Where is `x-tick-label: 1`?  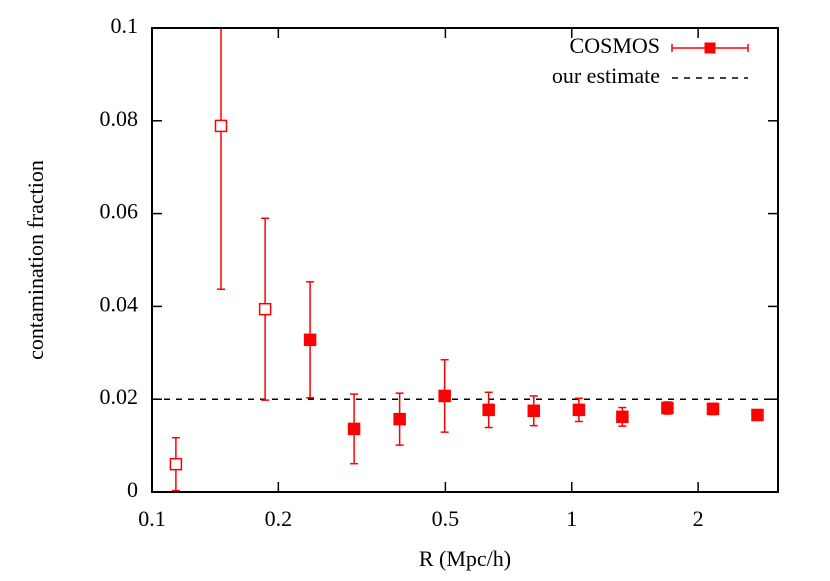 x-tick-label: 1 is located at coordinates (571, 518).